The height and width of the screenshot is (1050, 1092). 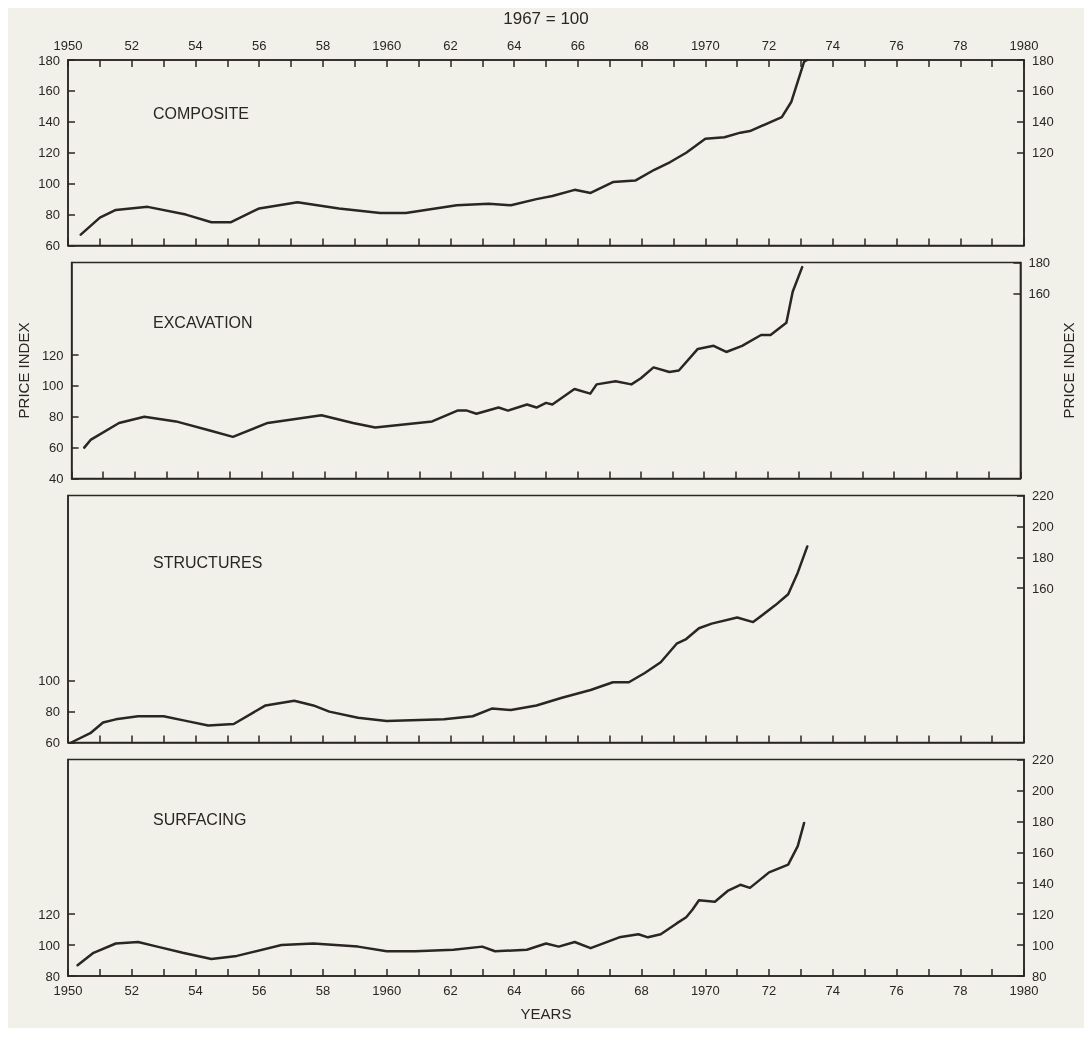 What do you see at coordinates (131, 990) in the screenshot?
I see `x-tick-label: 52` at bounding box center [131, 990].